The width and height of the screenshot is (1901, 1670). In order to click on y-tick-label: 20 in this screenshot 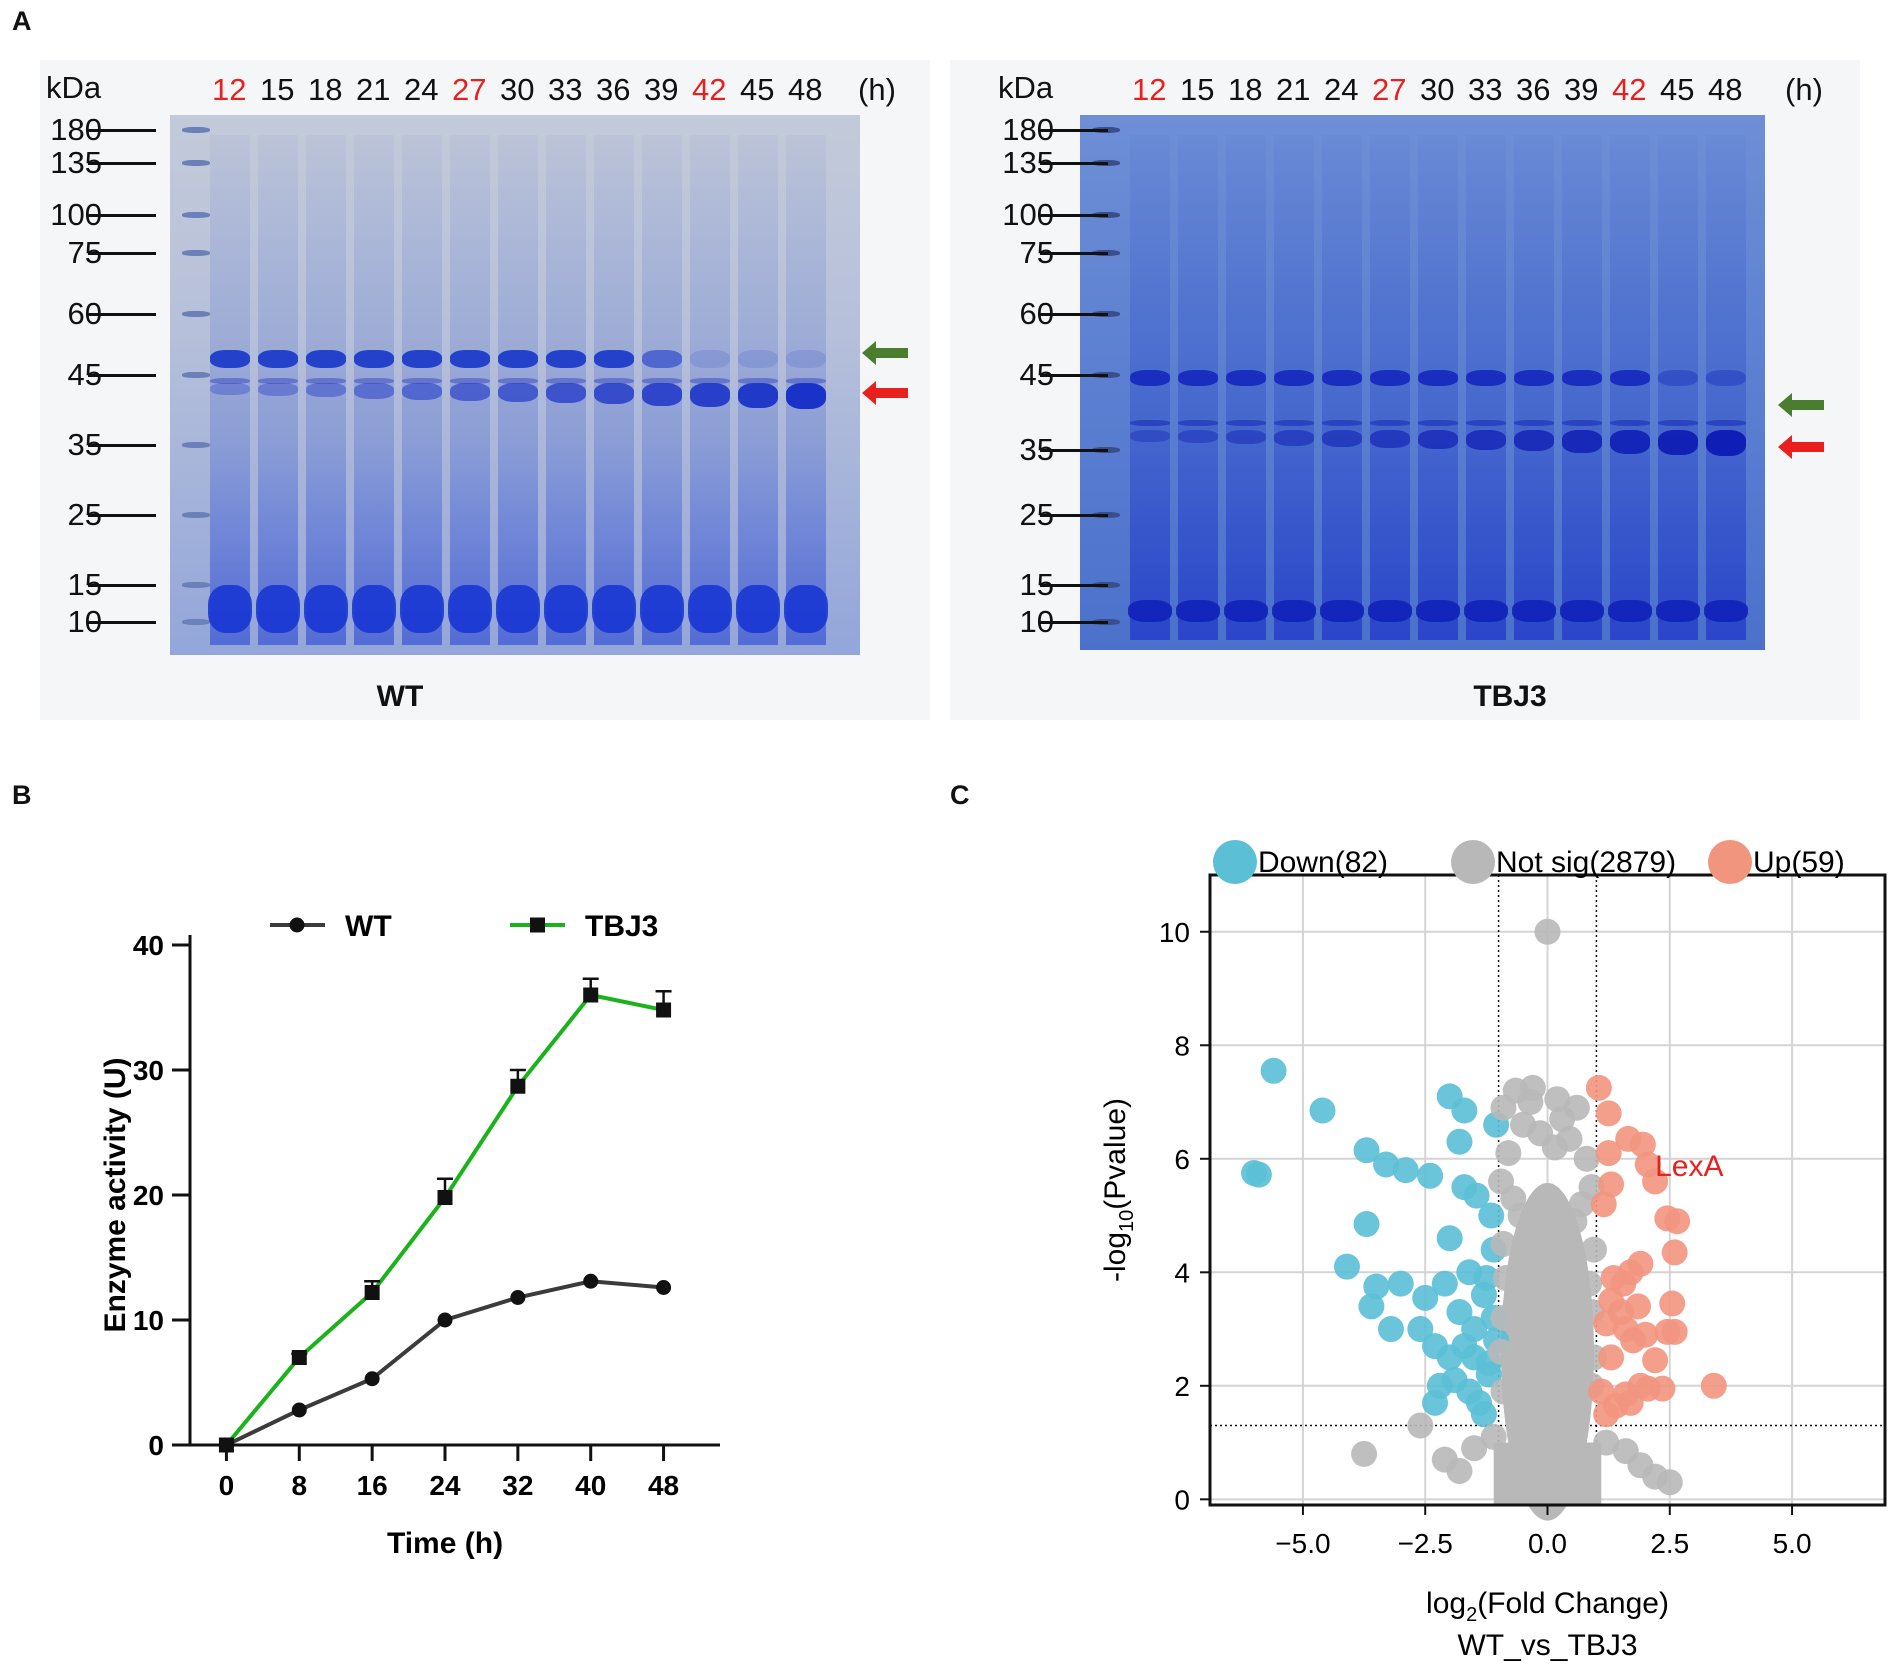, I will do `click(148, 1195)`.